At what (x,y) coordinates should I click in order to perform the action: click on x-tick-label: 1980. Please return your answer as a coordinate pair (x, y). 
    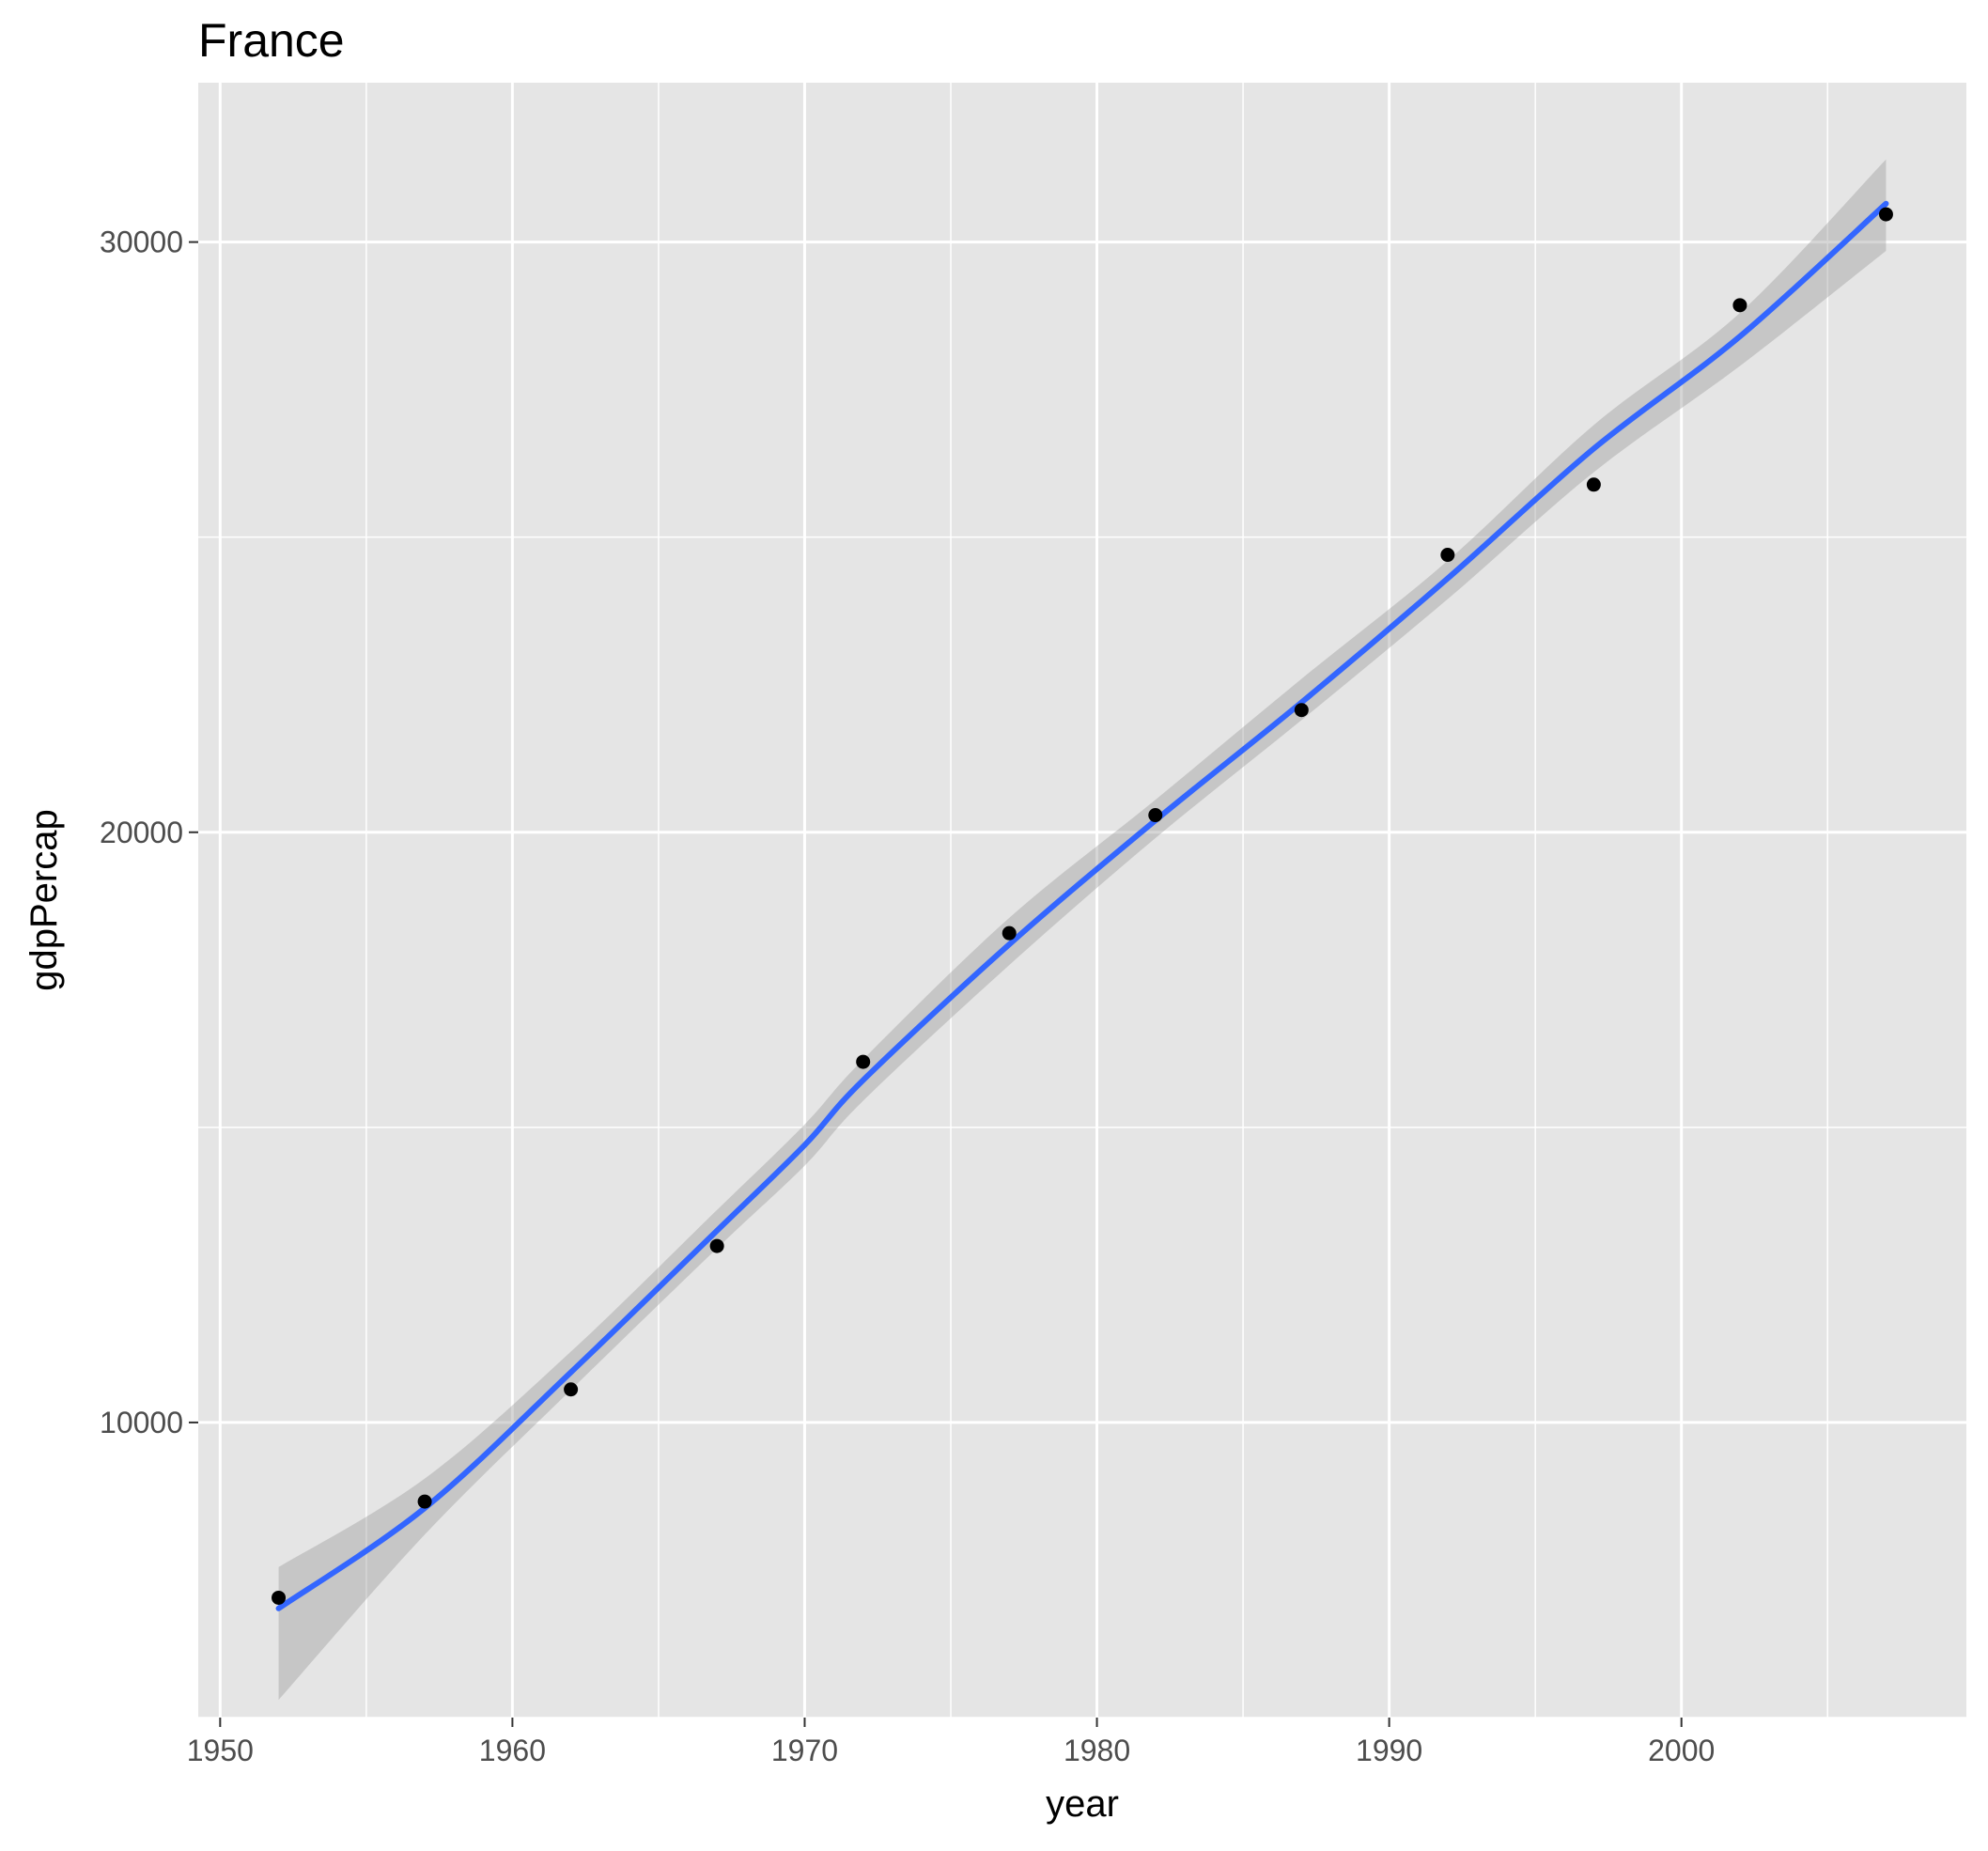
    Looking at the image, I should click on (1097, 1750).